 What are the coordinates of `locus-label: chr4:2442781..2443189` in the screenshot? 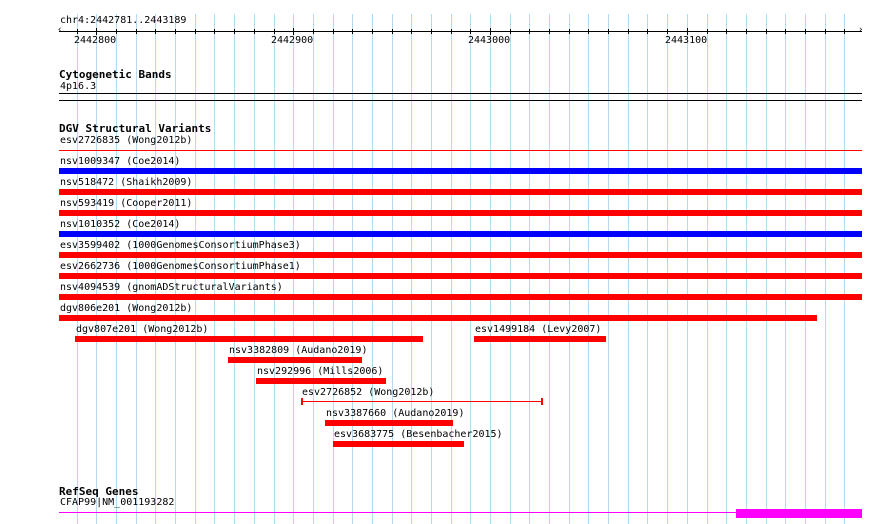 It's located at (123, 20).